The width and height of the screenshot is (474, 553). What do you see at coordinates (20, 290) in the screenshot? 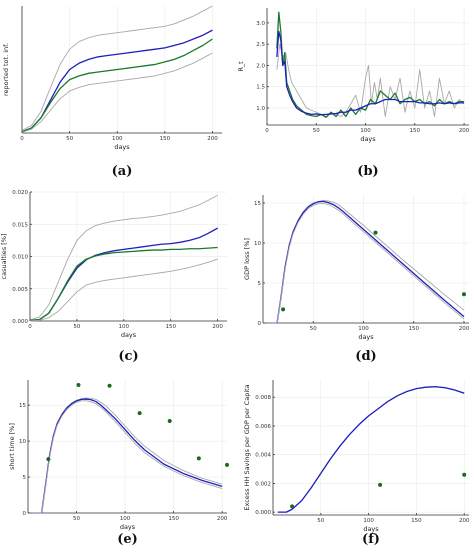
I see `y-tick-label: 0.005` at bounding box center [20, 290].